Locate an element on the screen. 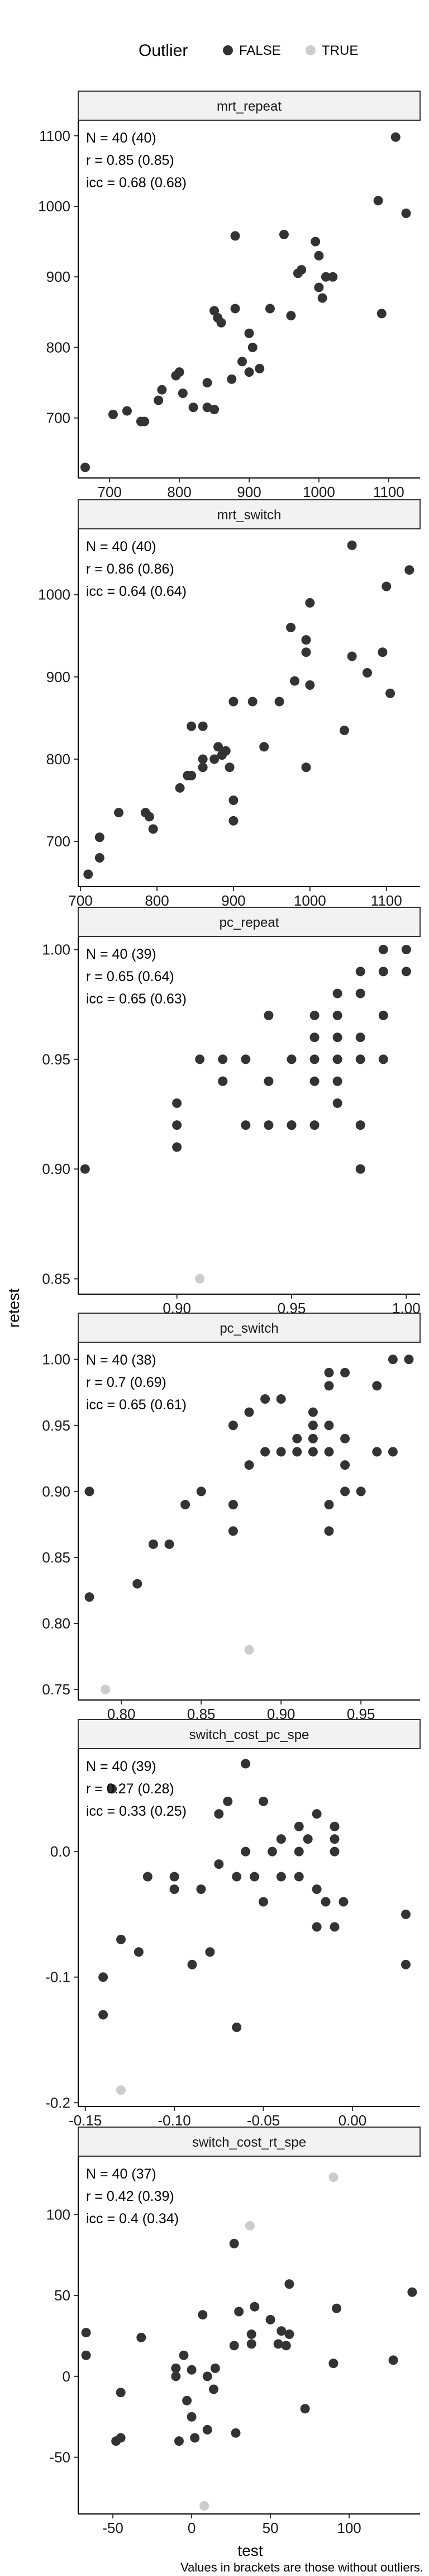  stat-line: icc = 0.68 (0.68) is located at coordinates (136, 183).